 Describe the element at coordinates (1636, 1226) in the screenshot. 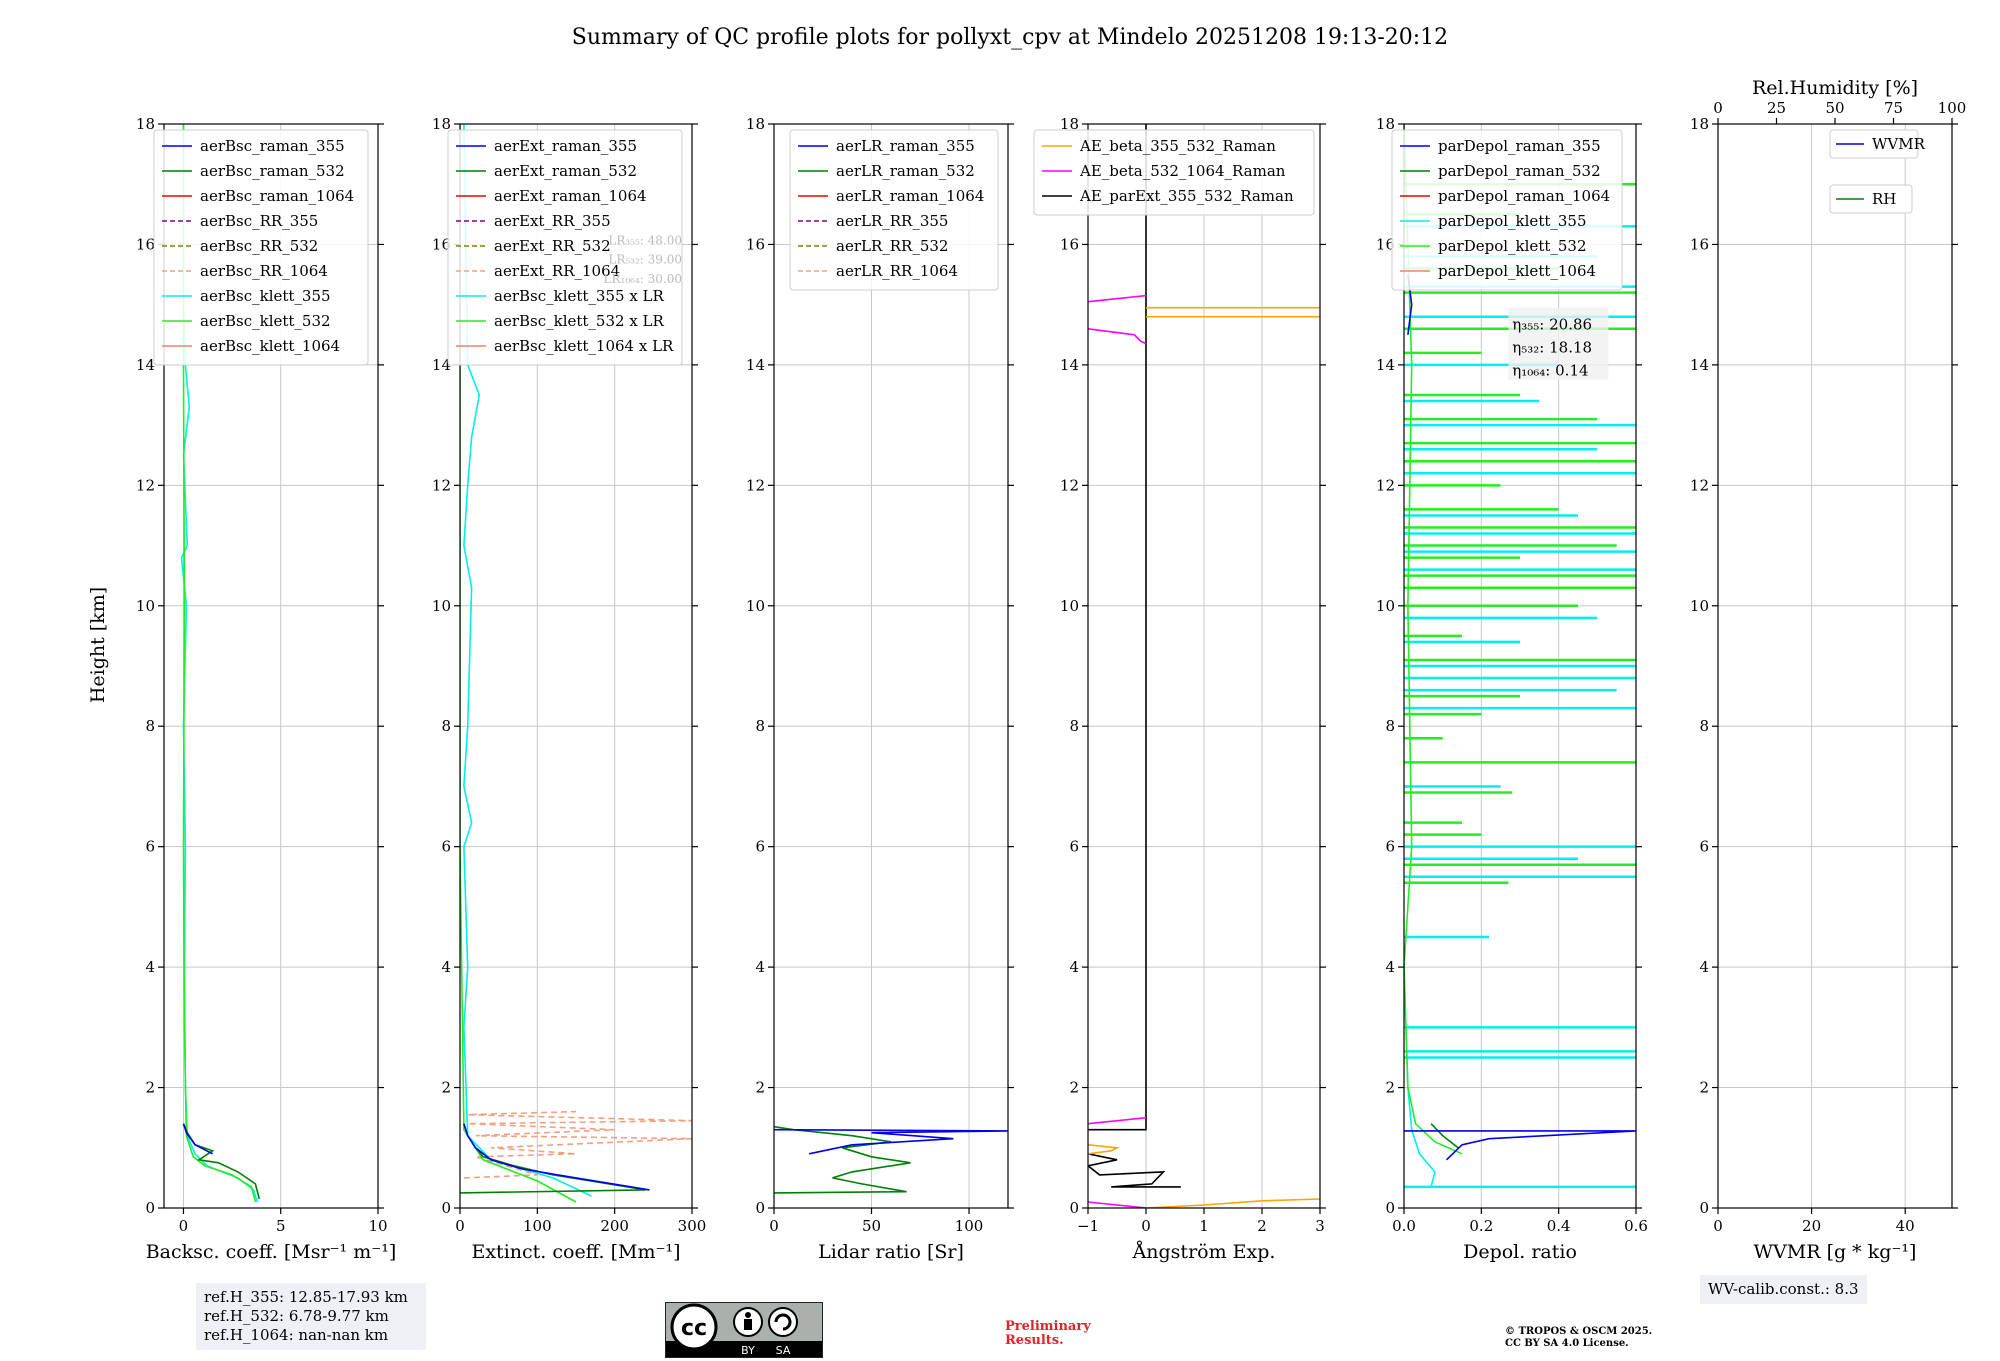

I see `x-tick-label-dep: 0.6` at that location.